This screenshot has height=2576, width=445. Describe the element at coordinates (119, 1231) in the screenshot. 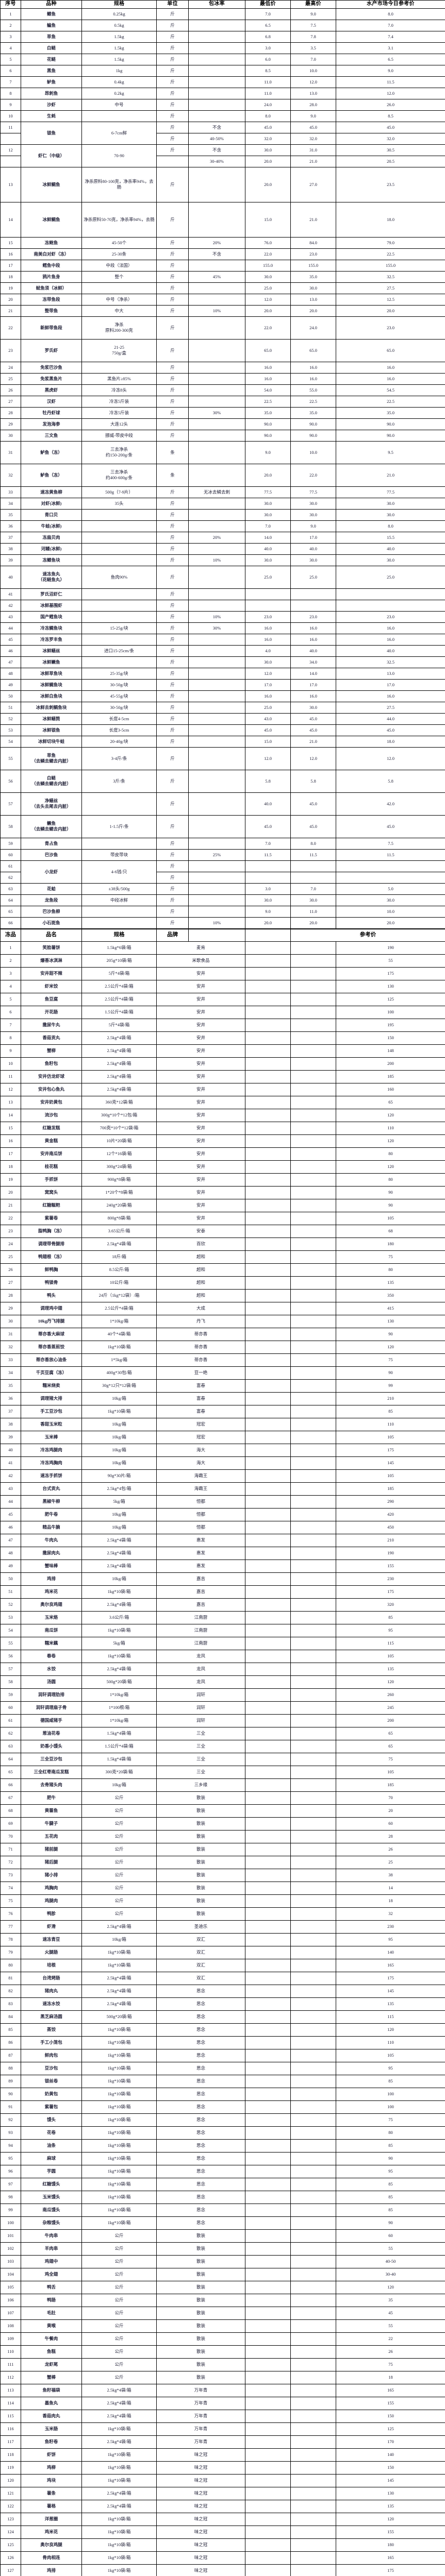

I see `cell-product-spec: 3.65公斤/箱` at that location.